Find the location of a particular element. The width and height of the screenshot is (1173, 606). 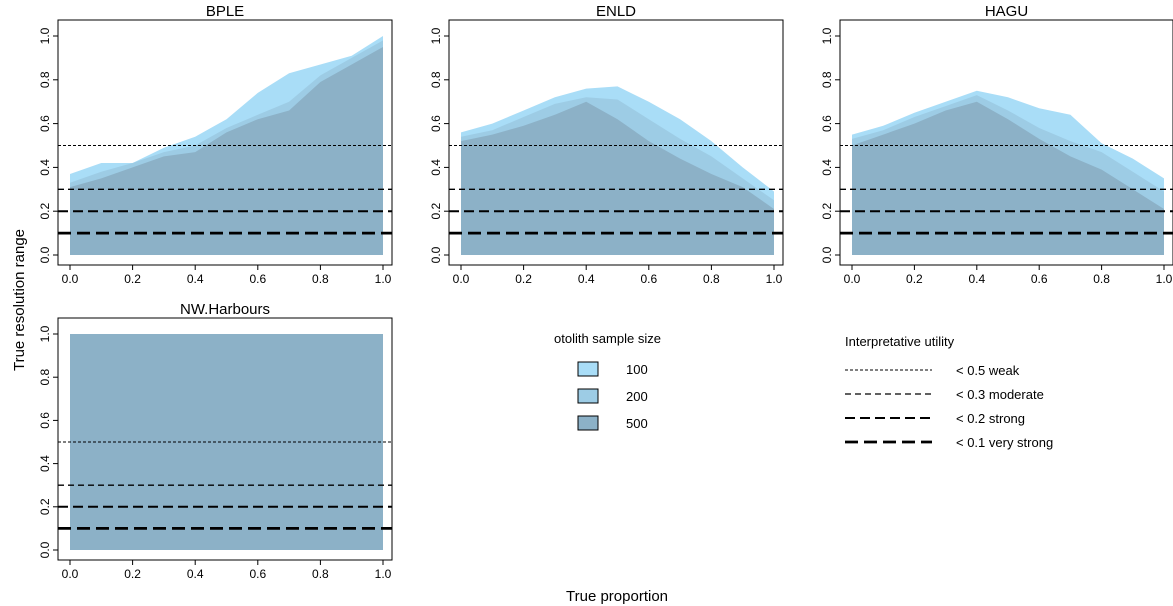

panel-title: BPLE is located at coordinates (225, 11).